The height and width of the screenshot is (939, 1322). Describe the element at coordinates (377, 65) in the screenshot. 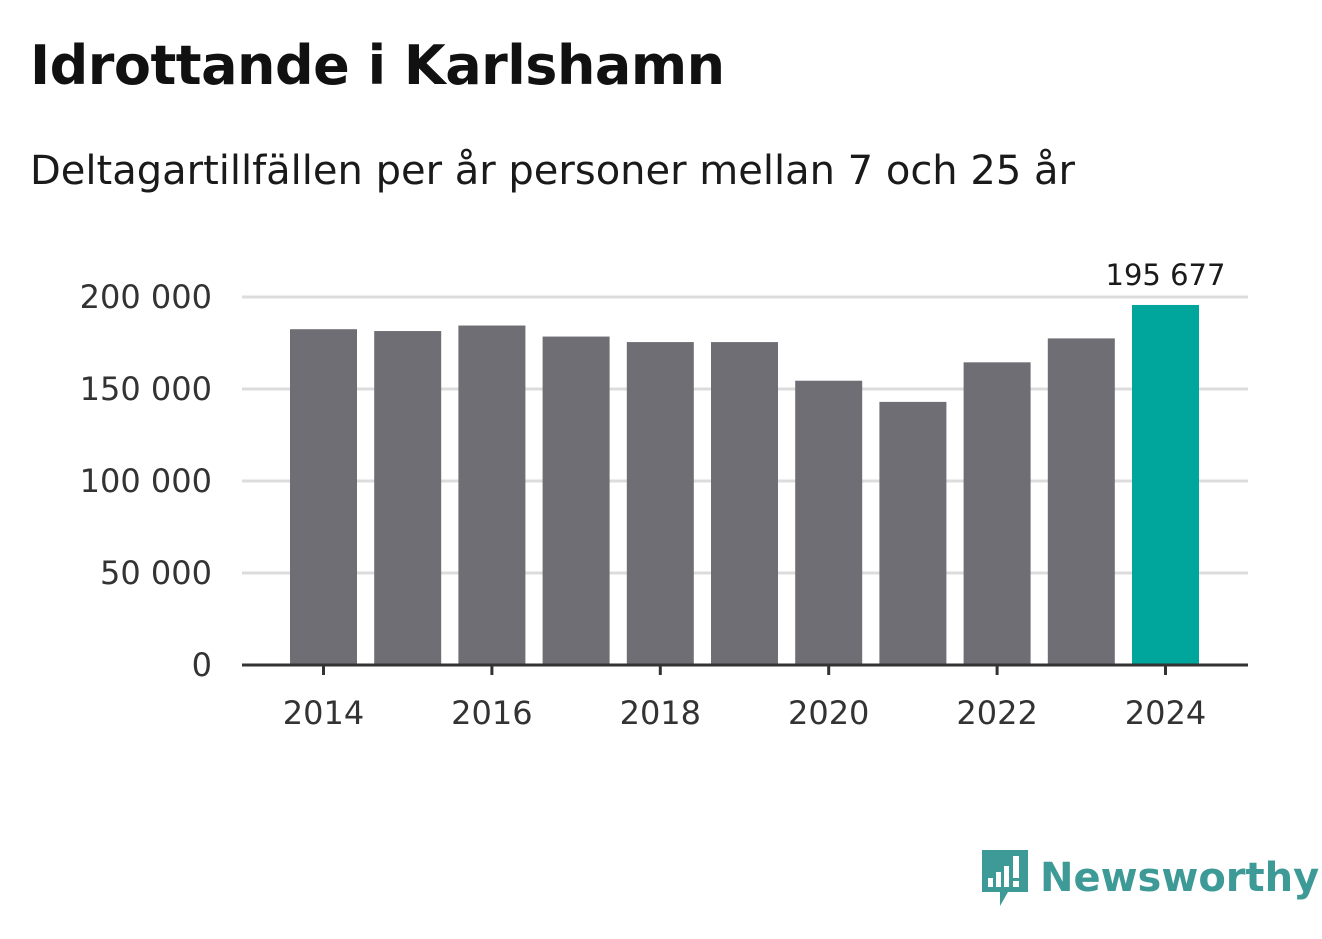

I see `chart-title: Idrottande i Karlshamn` at that location.